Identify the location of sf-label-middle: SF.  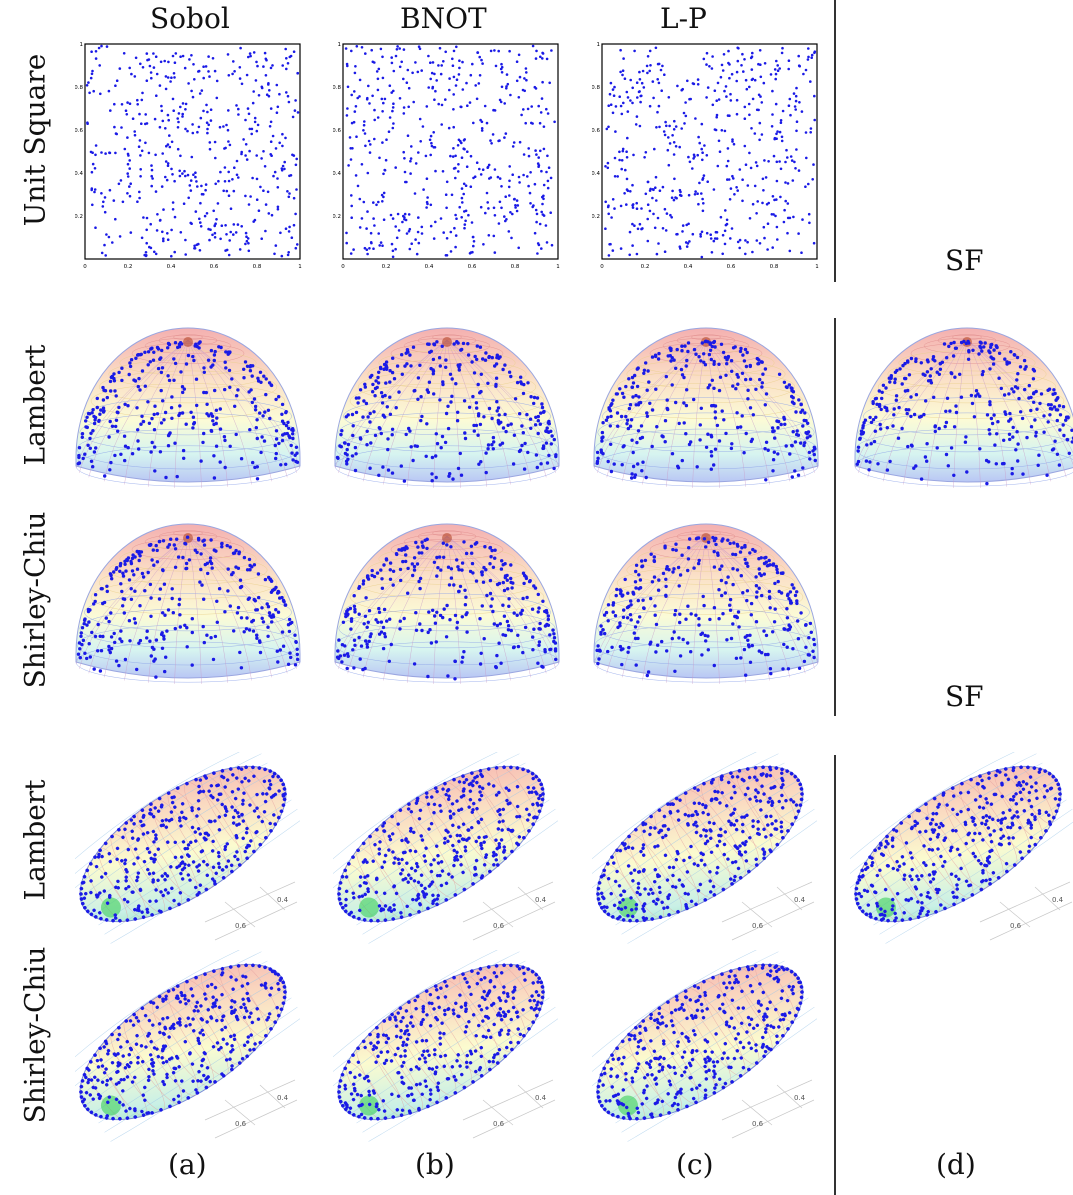
(964, 696).